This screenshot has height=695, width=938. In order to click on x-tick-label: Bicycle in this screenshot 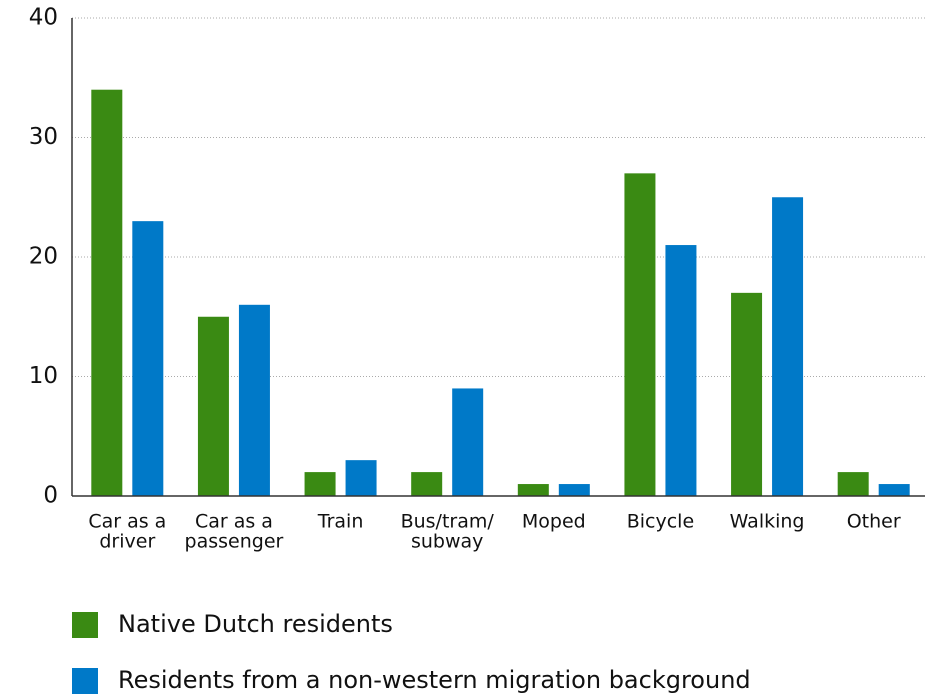, I will do `click(660, 522)`.